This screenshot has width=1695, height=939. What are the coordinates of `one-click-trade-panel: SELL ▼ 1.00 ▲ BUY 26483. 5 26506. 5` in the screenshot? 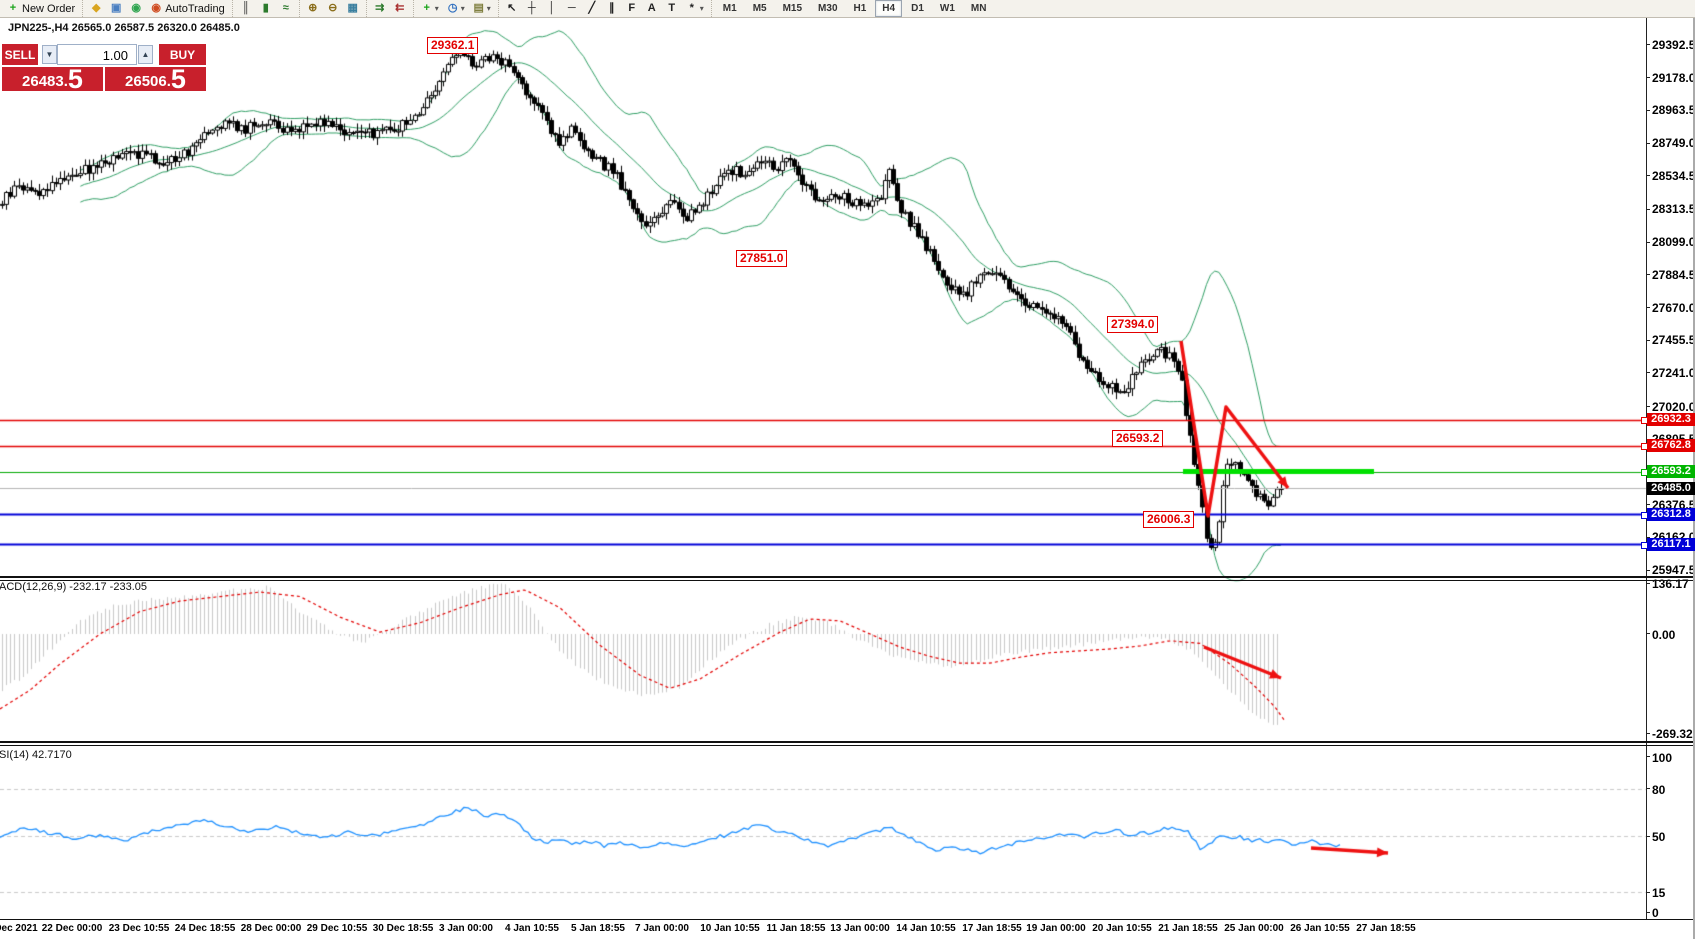 It's located at (104, 67).